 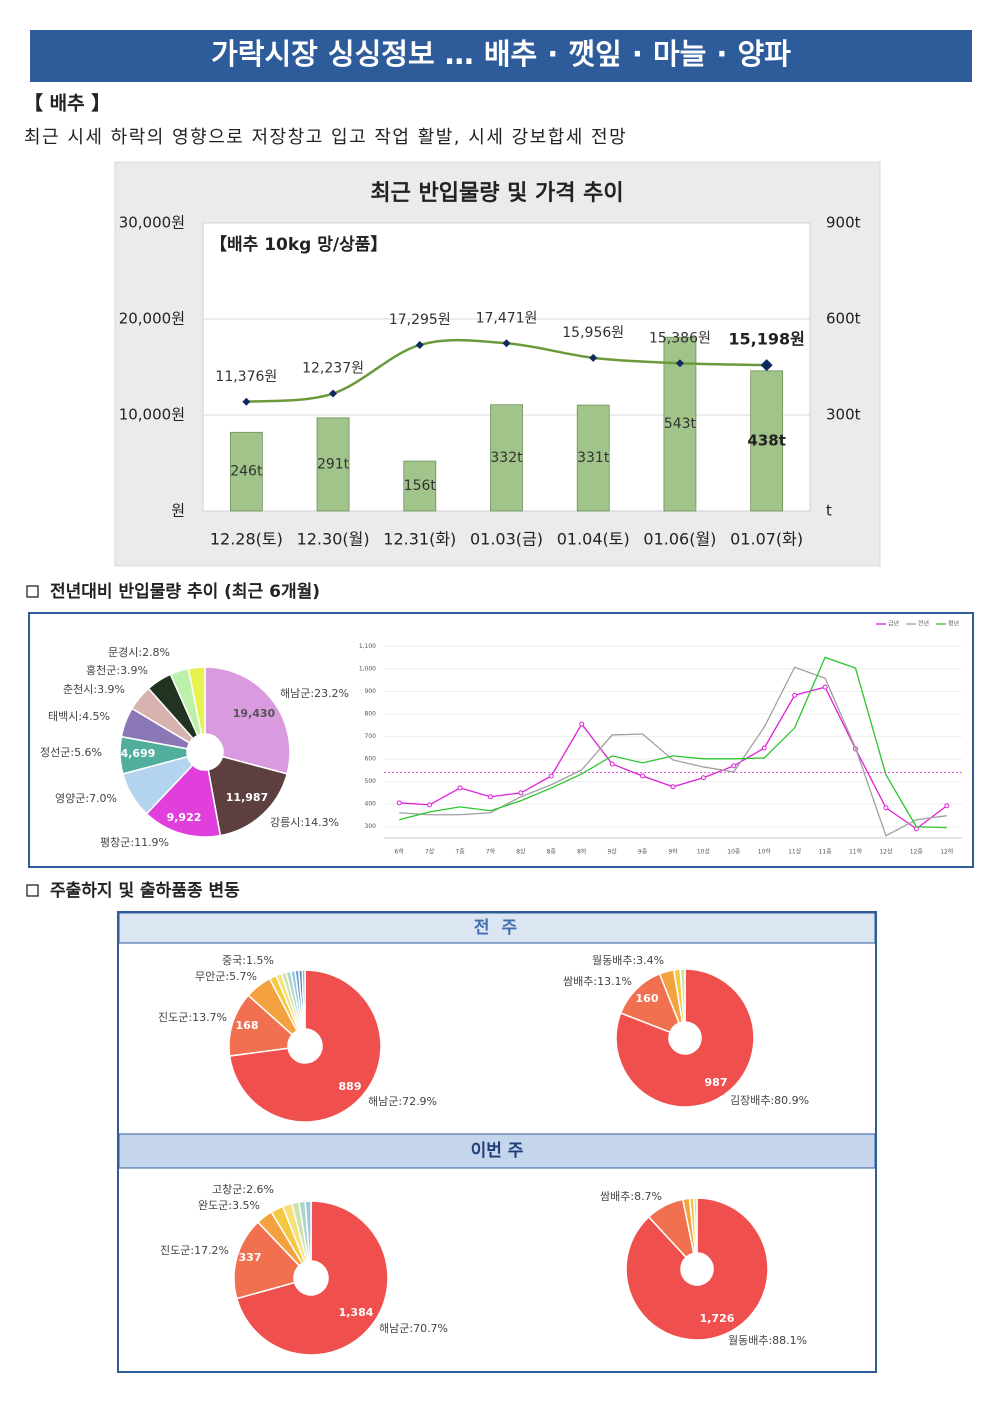 I want to click on x-tick-label: 8중, so click(x=552, y=852).